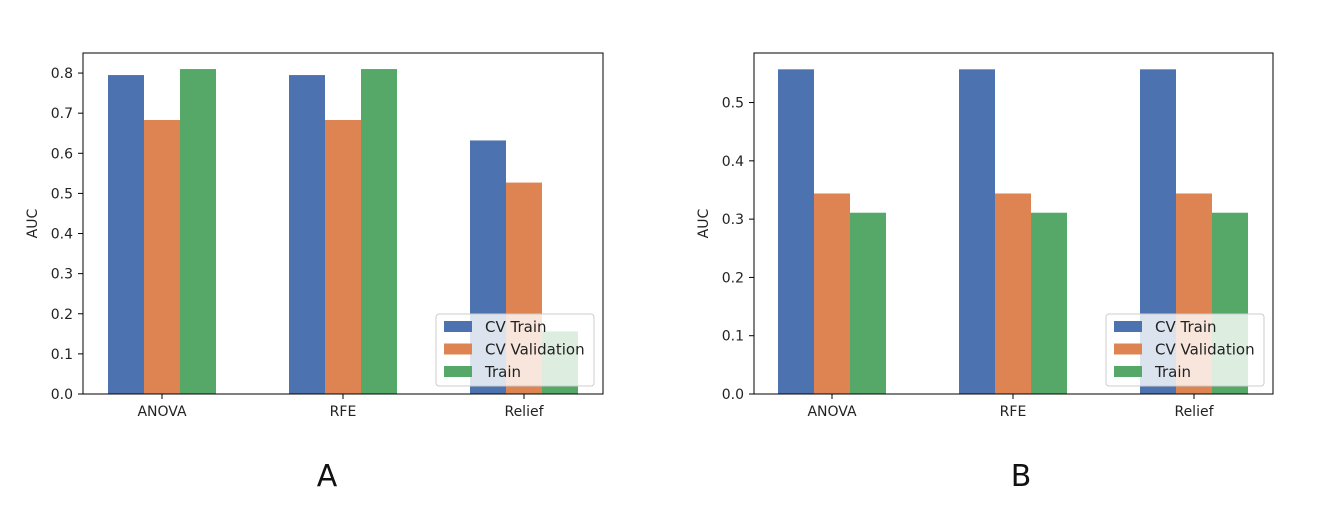 The height and width of the screenshot is (519, 1340). What do you see at coordinates (62, 114) in the screenshot?
I see `y-tick-label: 0.7` at bounding box center [62, 114].